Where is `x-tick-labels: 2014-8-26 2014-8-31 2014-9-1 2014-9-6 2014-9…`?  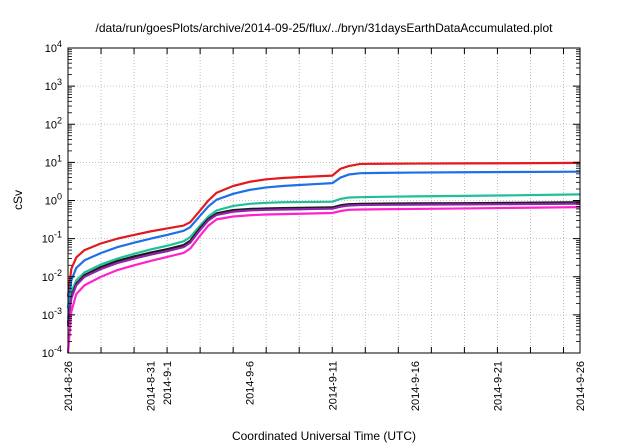 x-tick-labels: 2014-8-26 2014-8-31 2014-9-1 2014-9-6 2014-9… is located at coordinates (325, 386).